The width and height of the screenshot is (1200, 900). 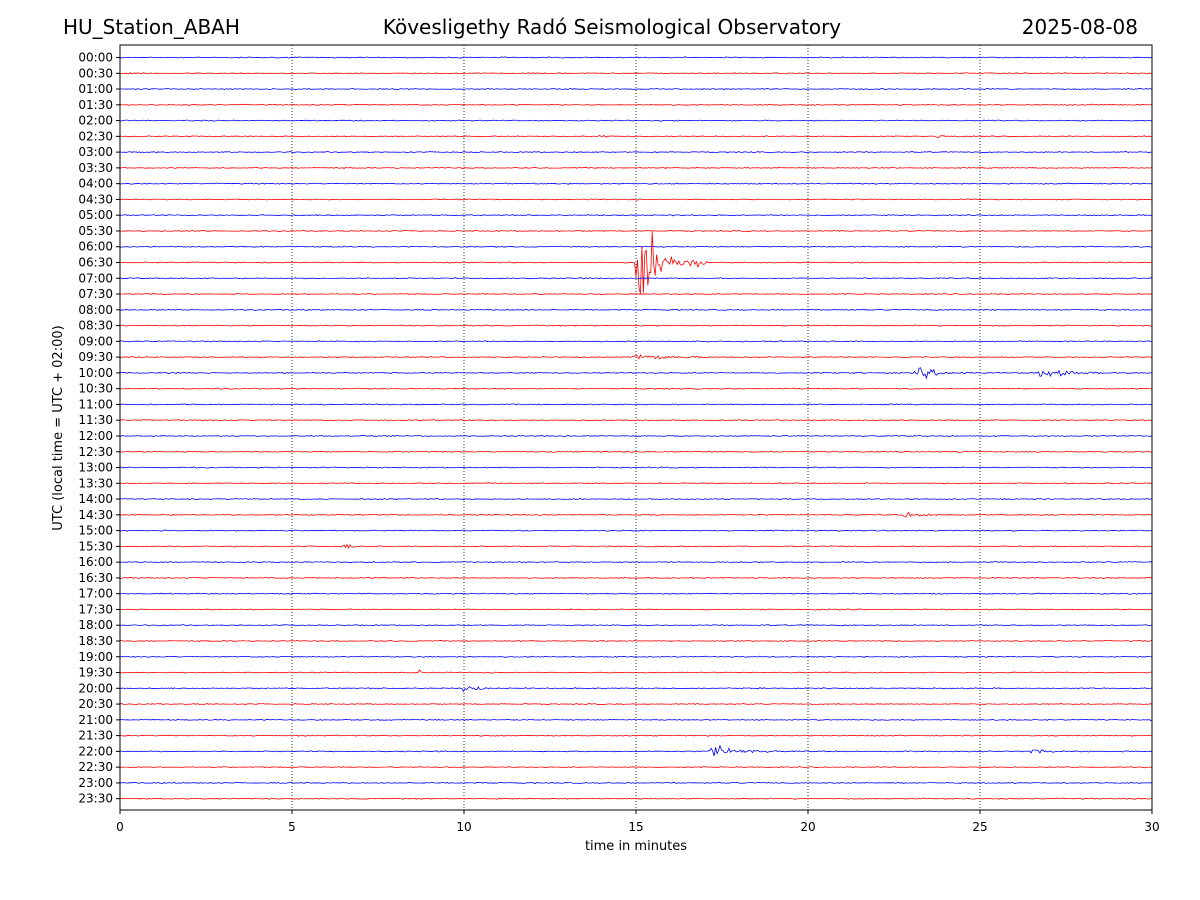 I want to click on trace-13:30, so click(x=636, y=483).